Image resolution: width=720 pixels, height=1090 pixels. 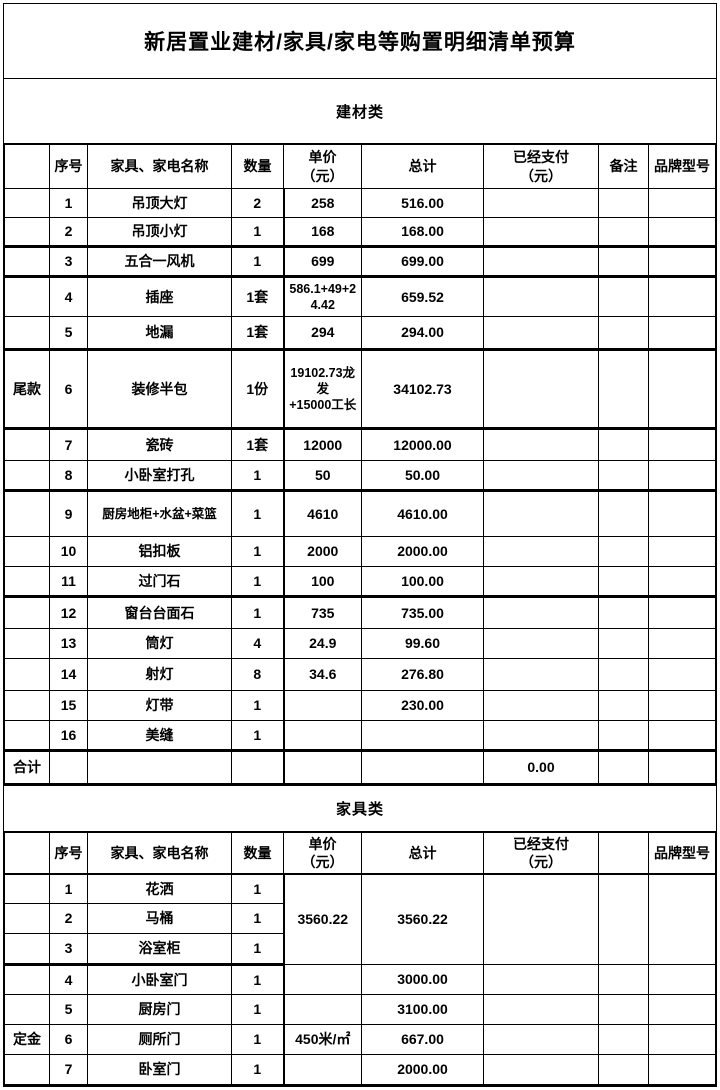 I want to click on col-header-note: 备注, so click(x=623, y=166).